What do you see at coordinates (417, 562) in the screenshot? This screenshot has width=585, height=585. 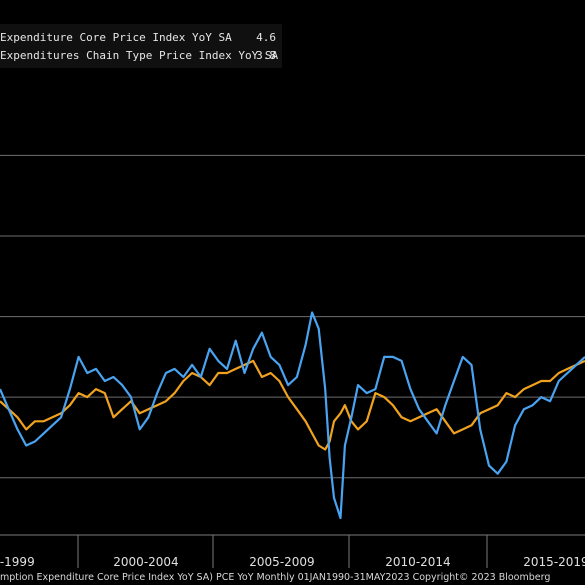 I see `x-tick-label-3: 2010-2014` at bounding box center [417, 562].